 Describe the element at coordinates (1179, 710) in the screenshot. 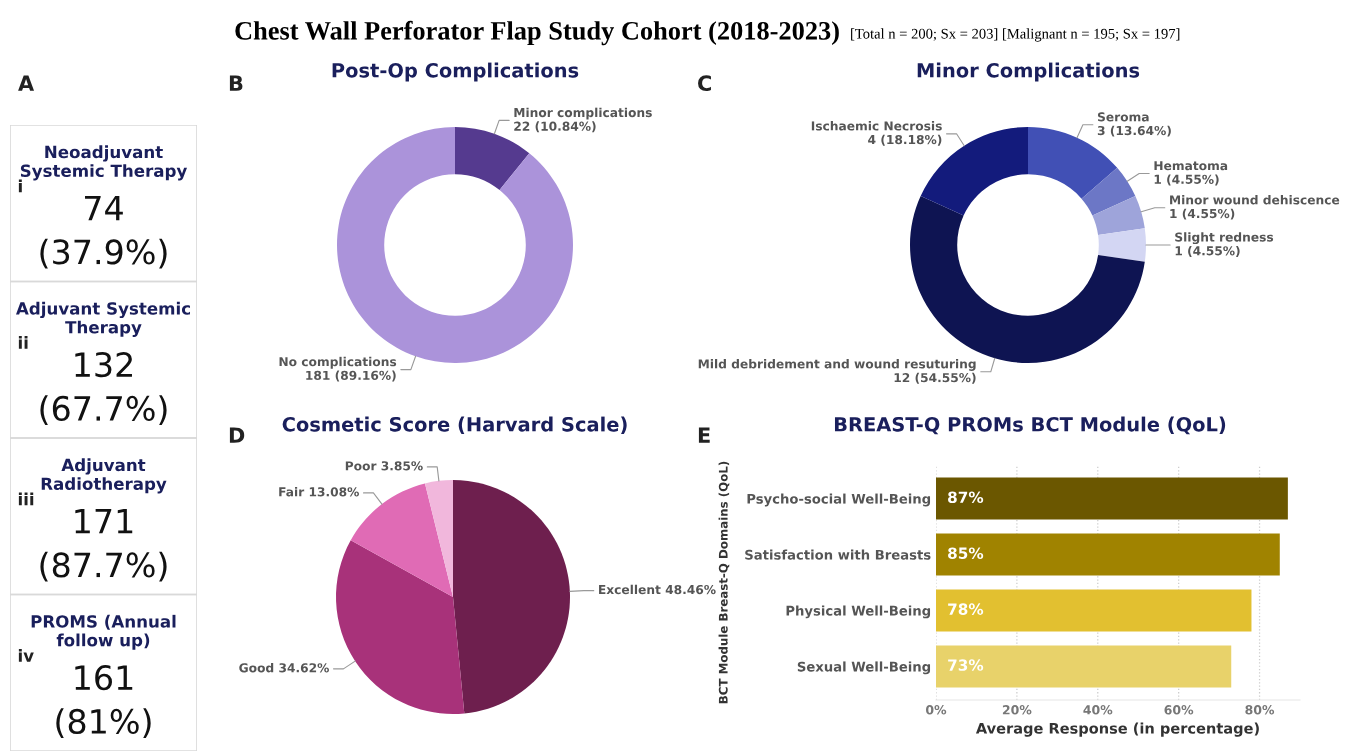

I see `x-tick-label: 60%` at that location.